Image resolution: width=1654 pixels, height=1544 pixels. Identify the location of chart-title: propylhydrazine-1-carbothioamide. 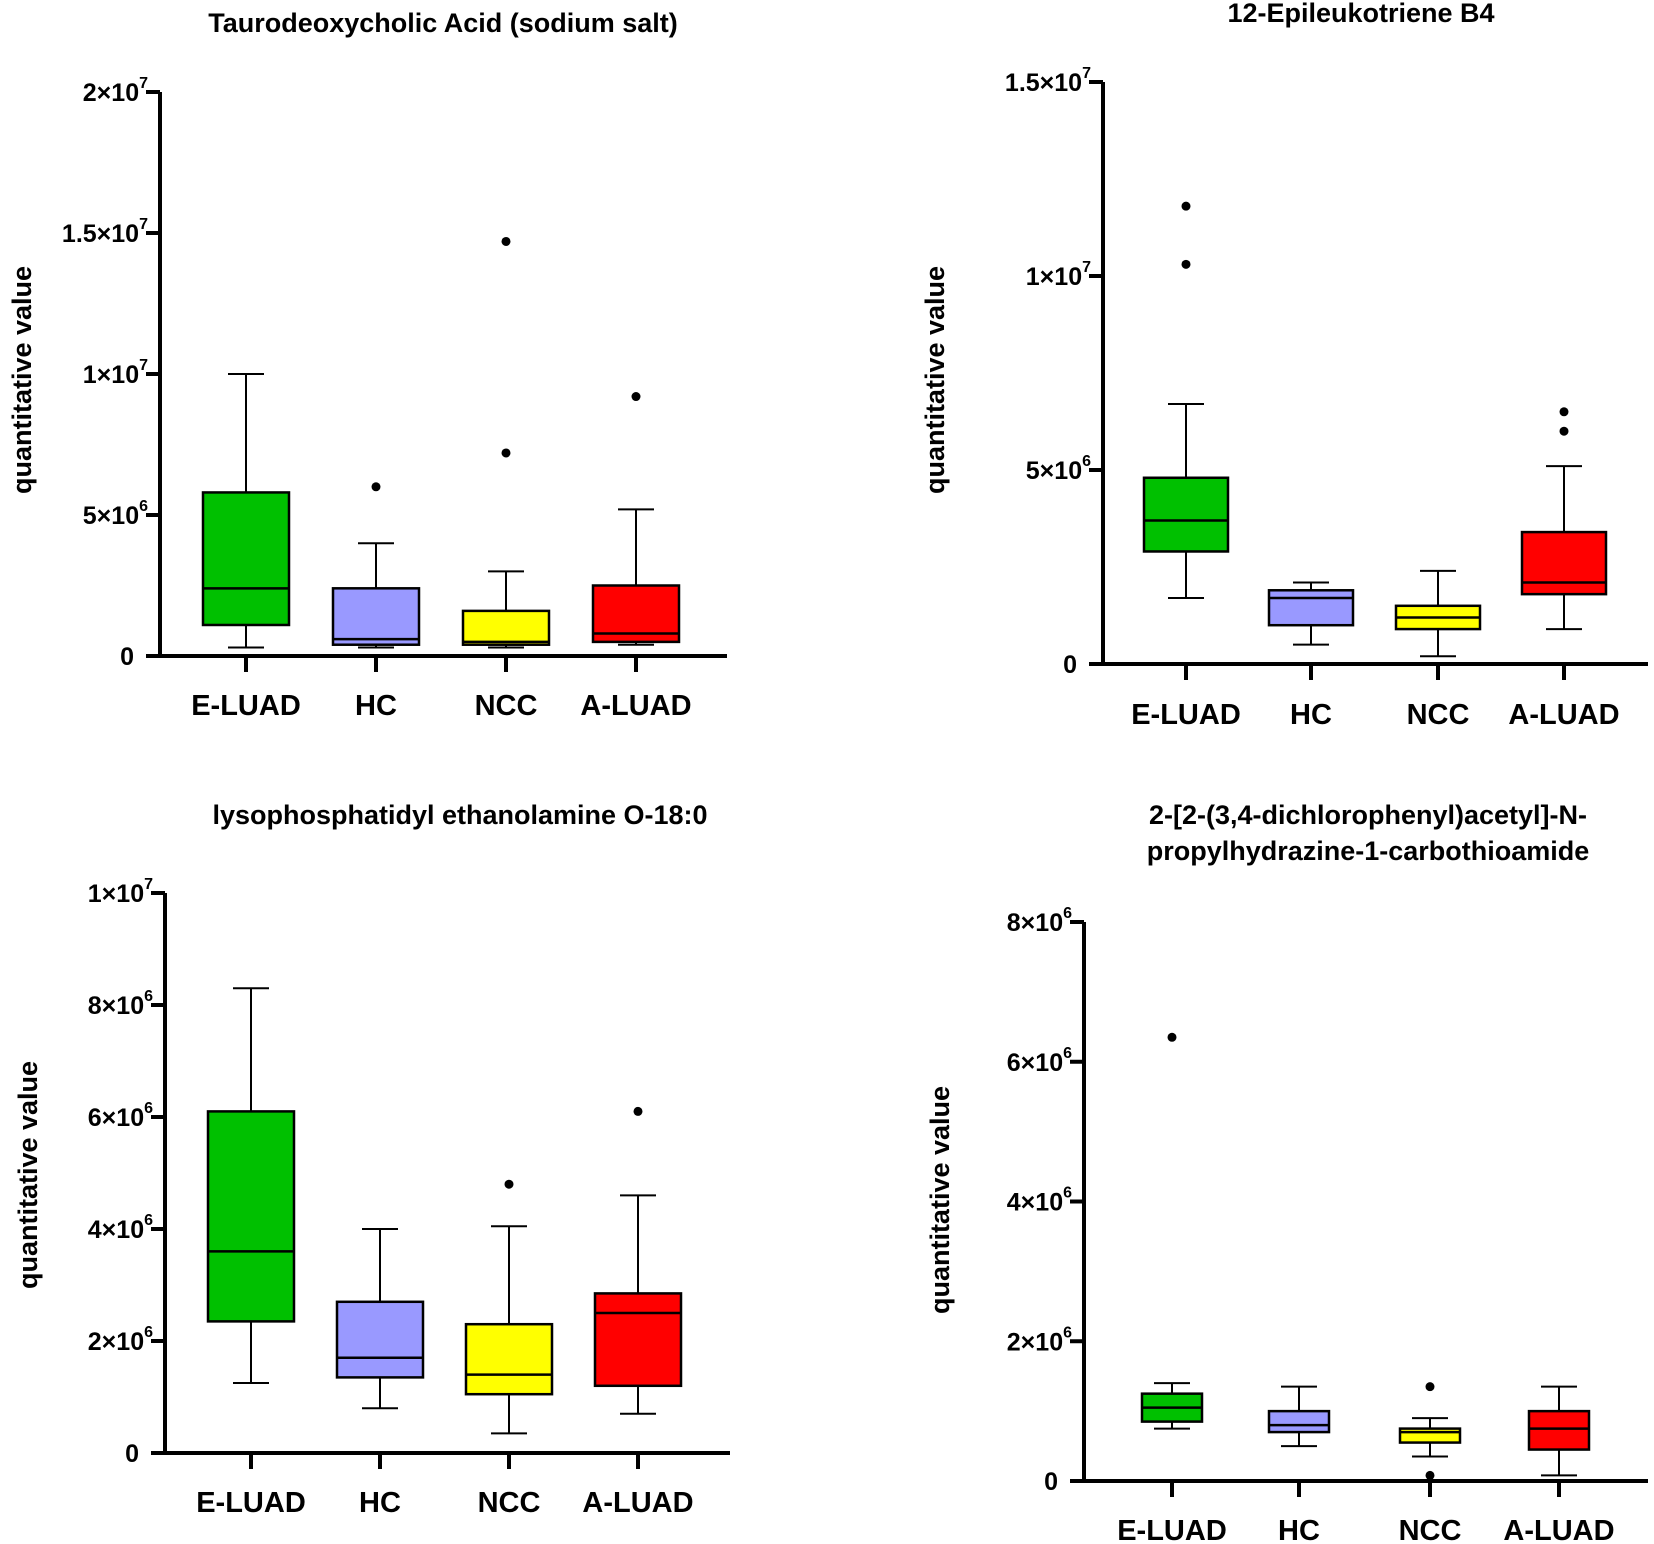
(1368, 851).